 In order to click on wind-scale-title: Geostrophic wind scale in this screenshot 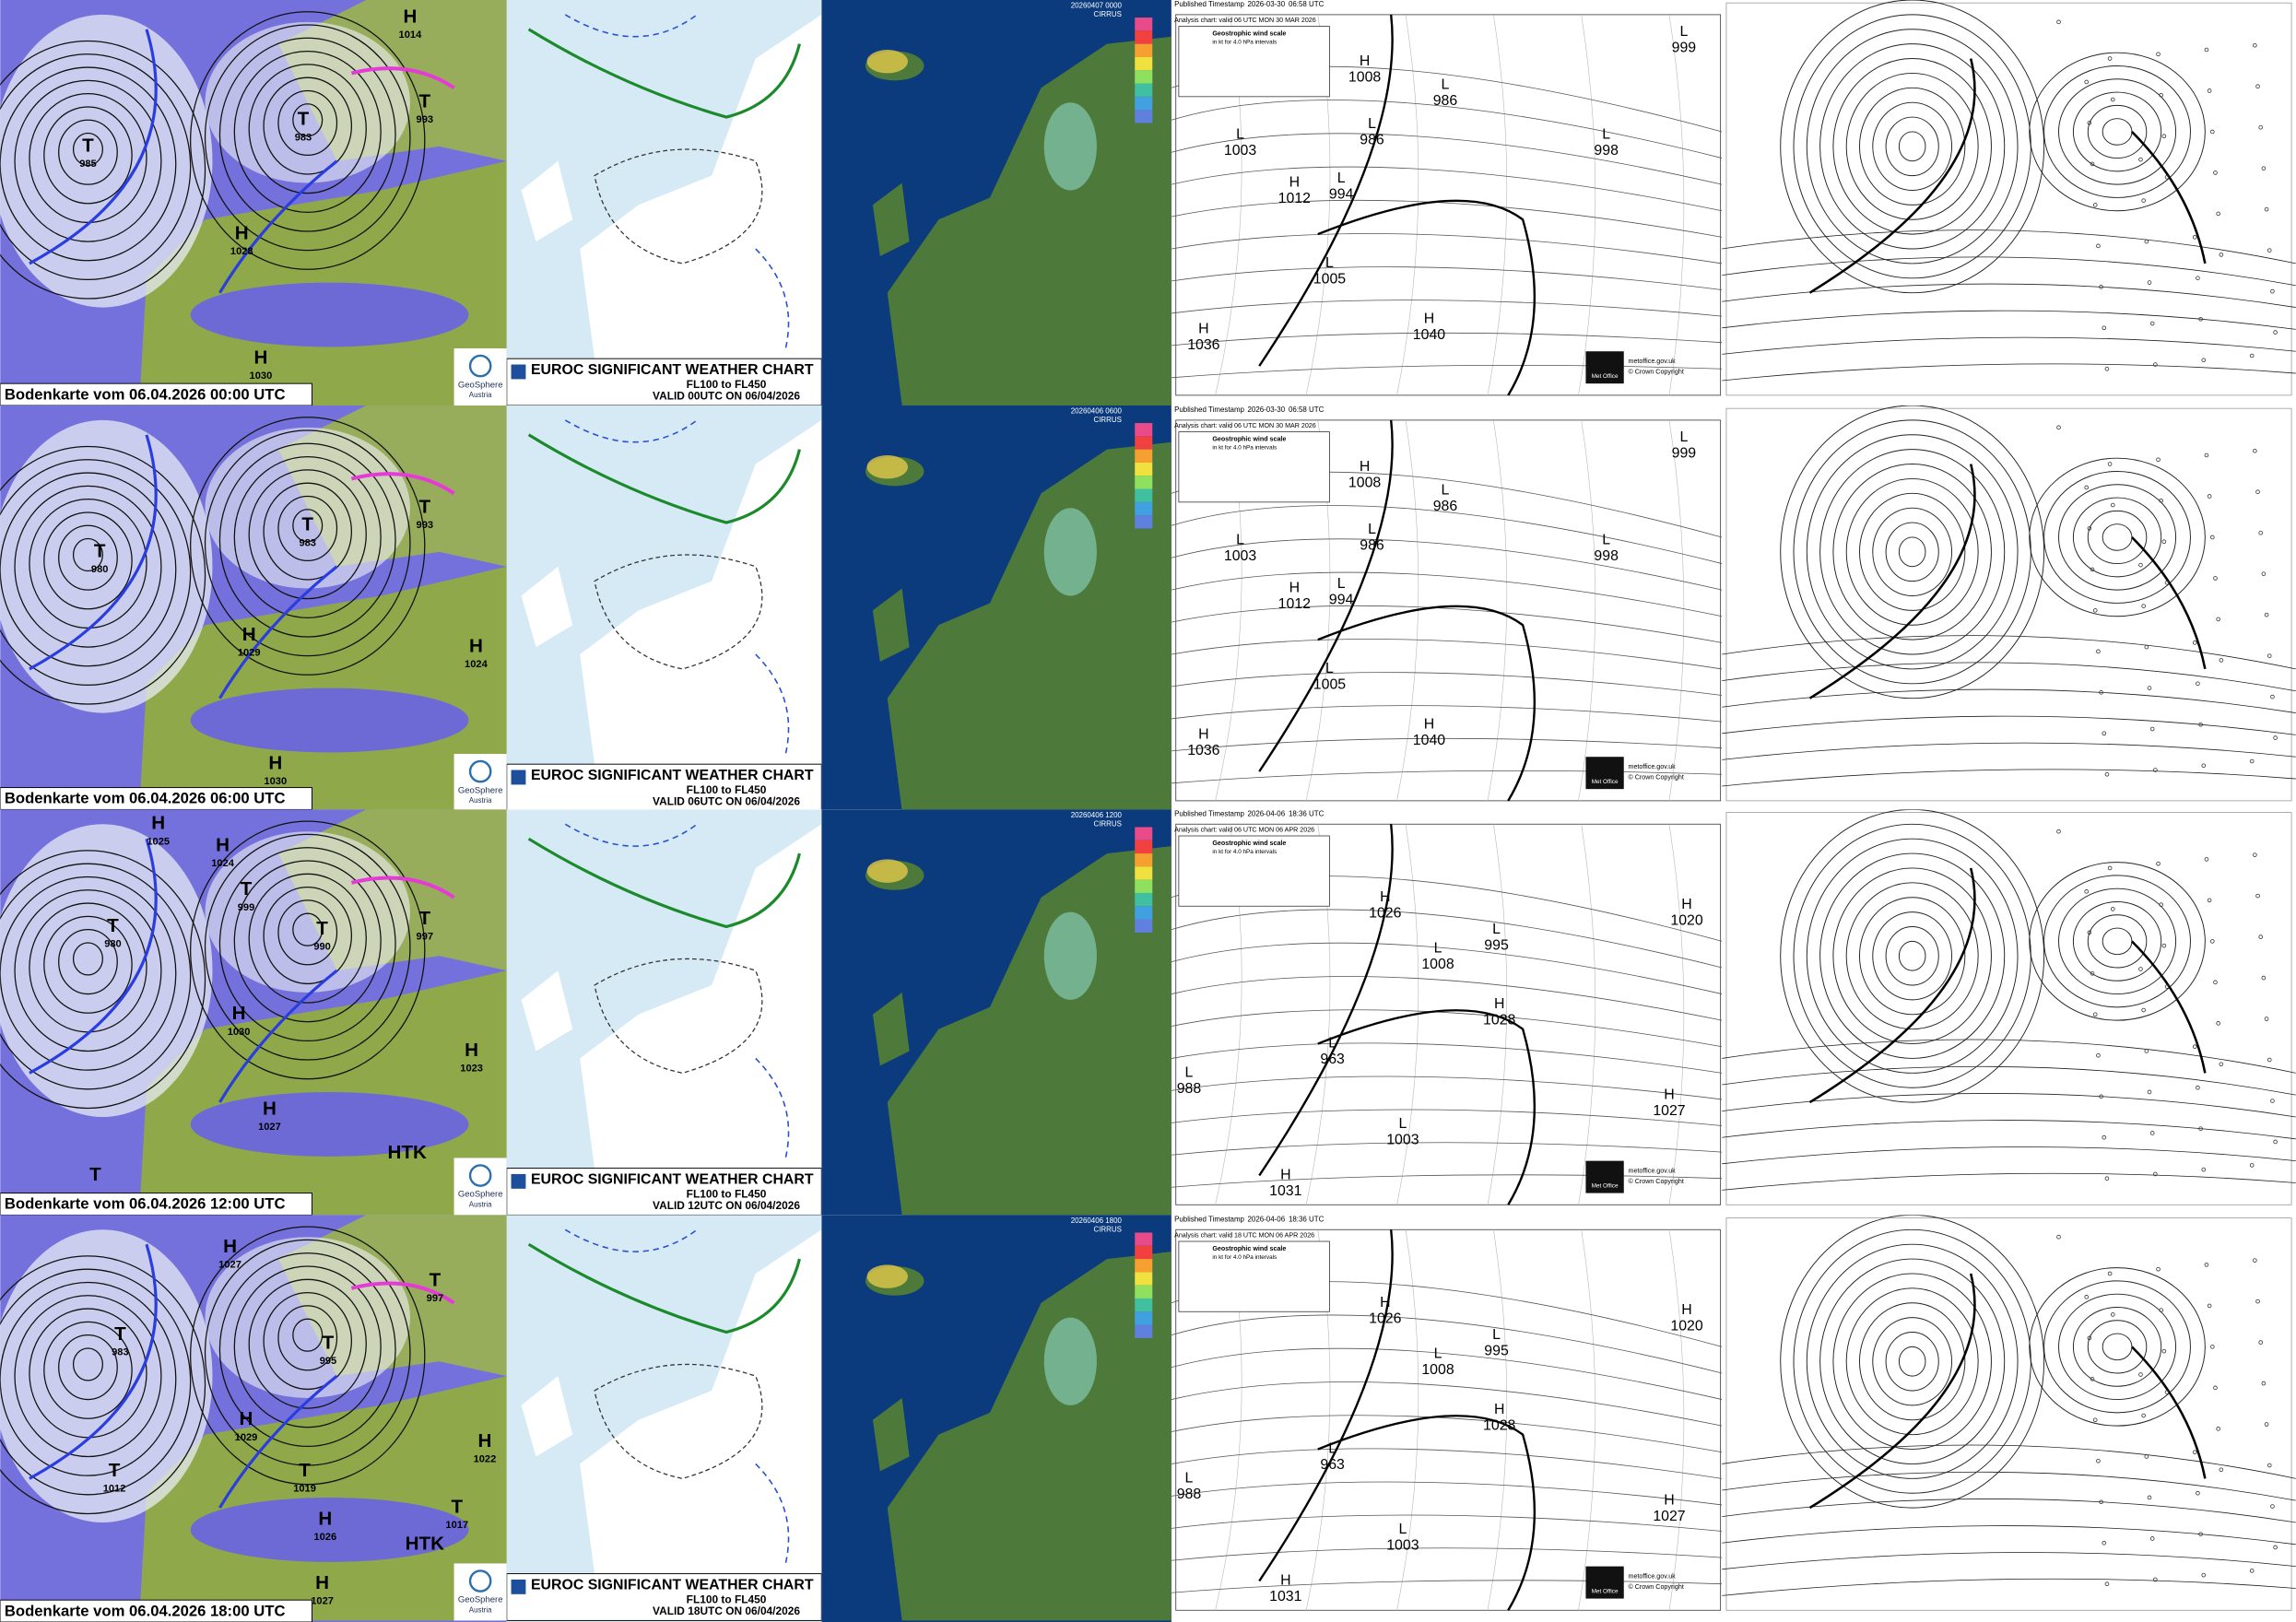, I will do `click(1249, 33)`.